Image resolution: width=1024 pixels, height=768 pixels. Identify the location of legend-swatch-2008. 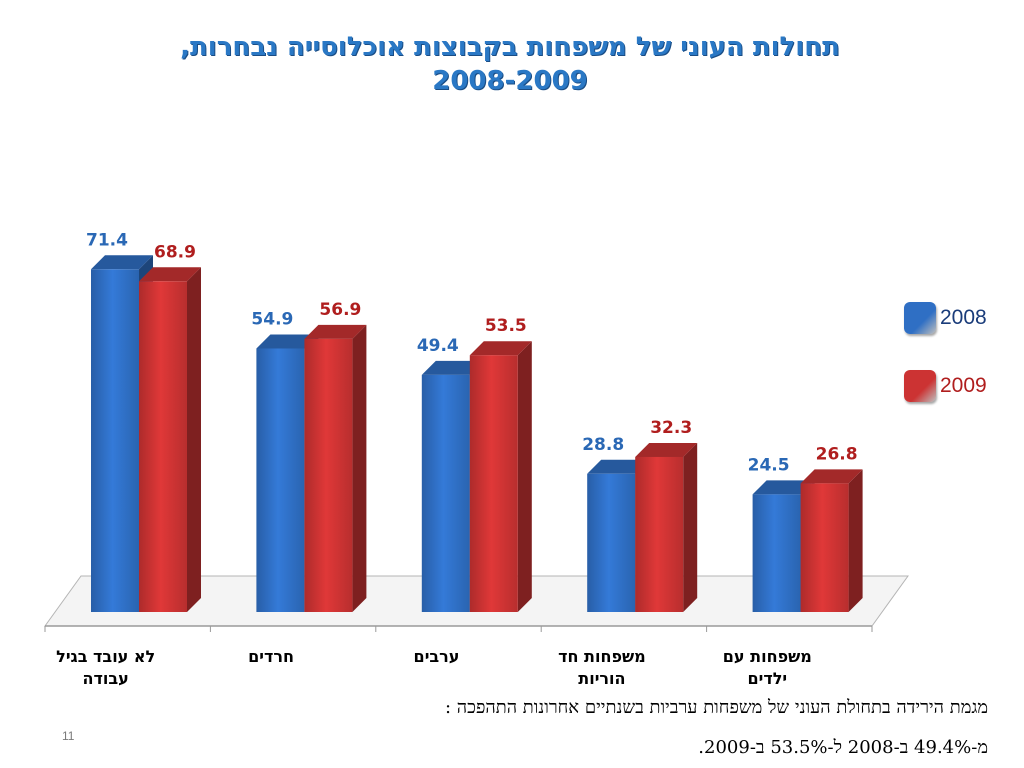
(920, 318).